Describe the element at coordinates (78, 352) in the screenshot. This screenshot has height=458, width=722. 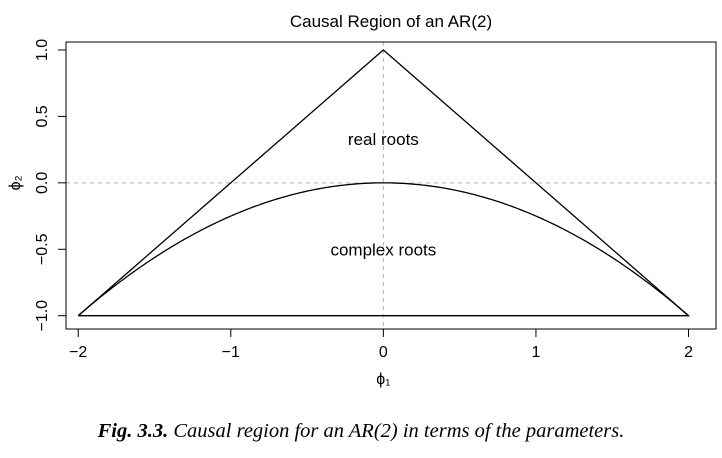
I see `x-tick-label: −2` at that location.